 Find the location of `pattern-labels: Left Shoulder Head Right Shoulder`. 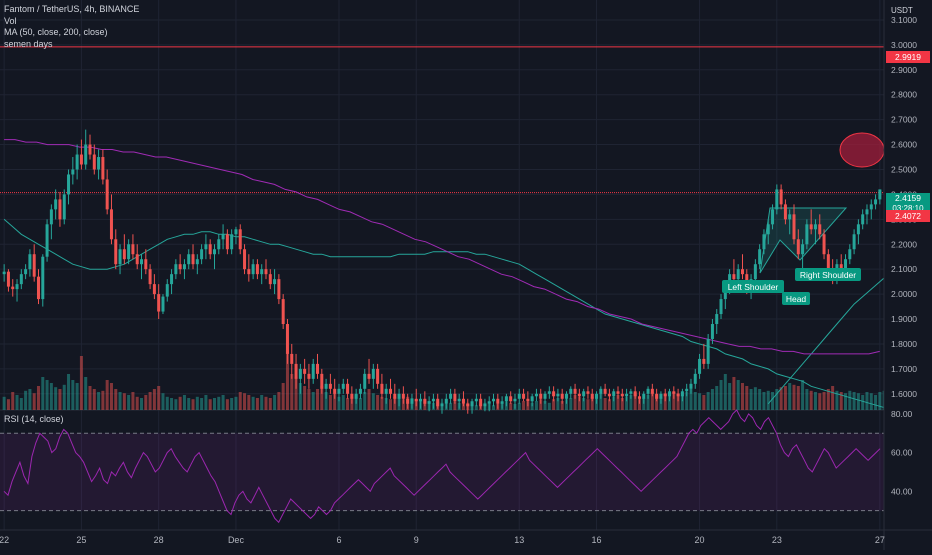

pattern-labels: Left Shoulder Head Right Shoulder is located at coordinates (791, 286).